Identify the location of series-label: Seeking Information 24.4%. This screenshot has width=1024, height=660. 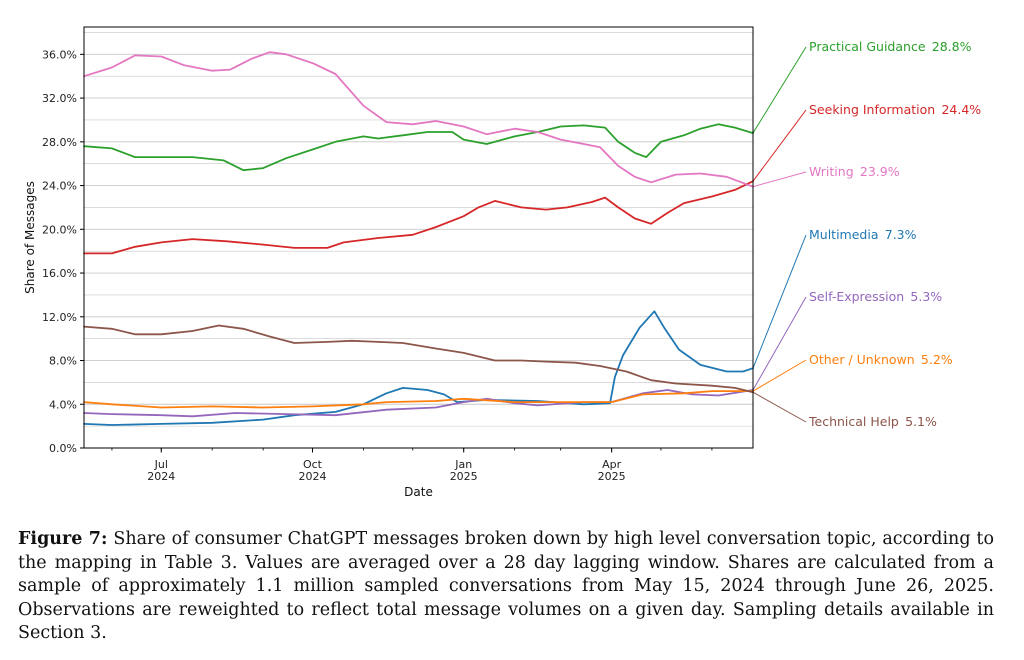
(895, 109).